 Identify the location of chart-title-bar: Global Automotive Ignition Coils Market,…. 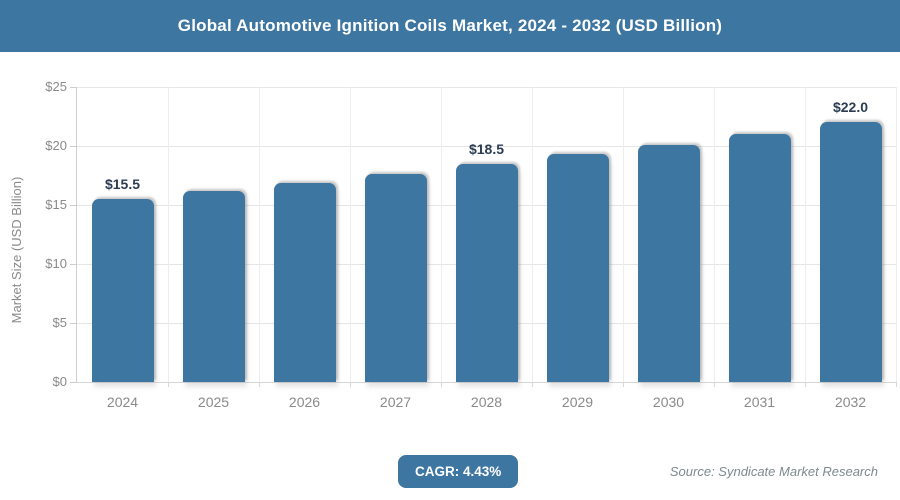
(450, 26).